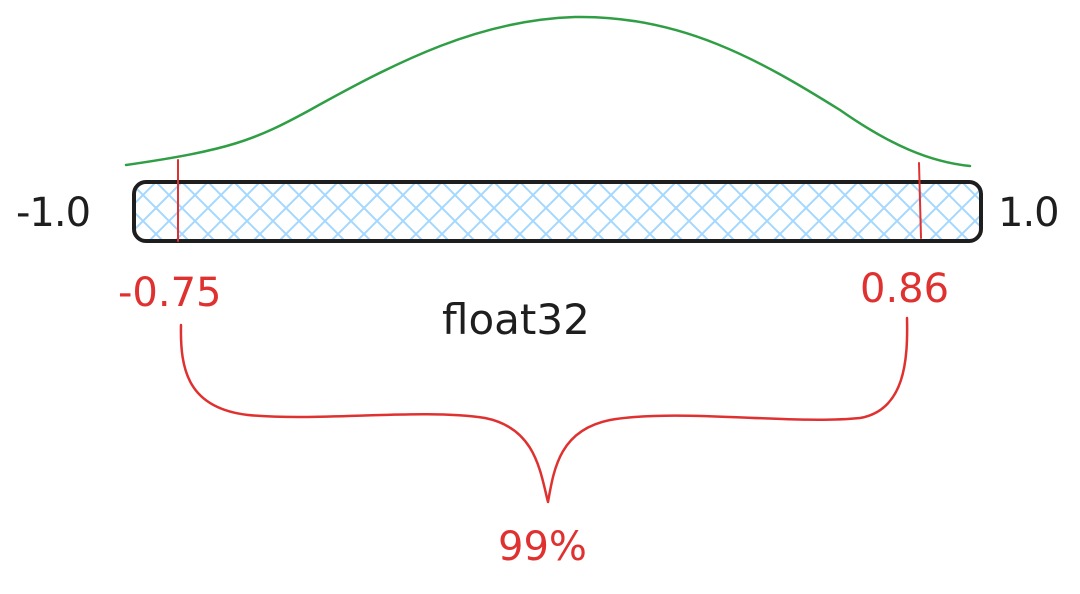 The height and width of the screenshot is (594, 1080). I want to click on range-bar, so click(557, 211).